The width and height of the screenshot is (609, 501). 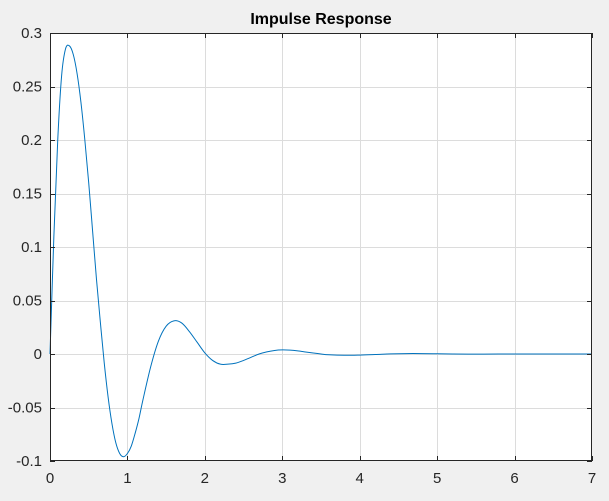 What do you see at coordinates (592, 478) in the screenshot?
I see `x-tick-label: 7` at bounding box center [592, 478].